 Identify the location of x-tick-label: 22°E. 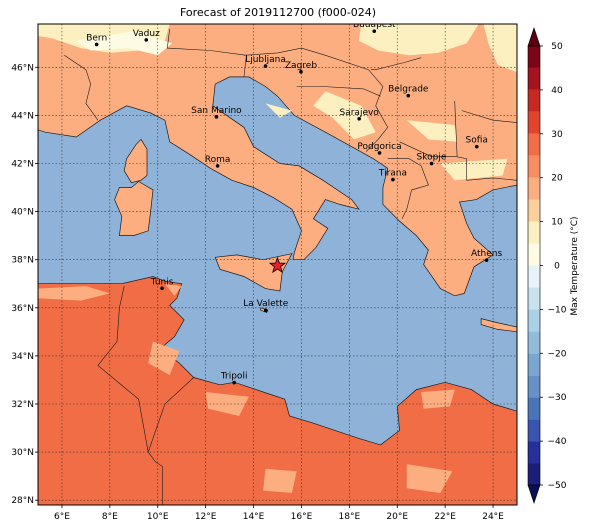
(445, 517).